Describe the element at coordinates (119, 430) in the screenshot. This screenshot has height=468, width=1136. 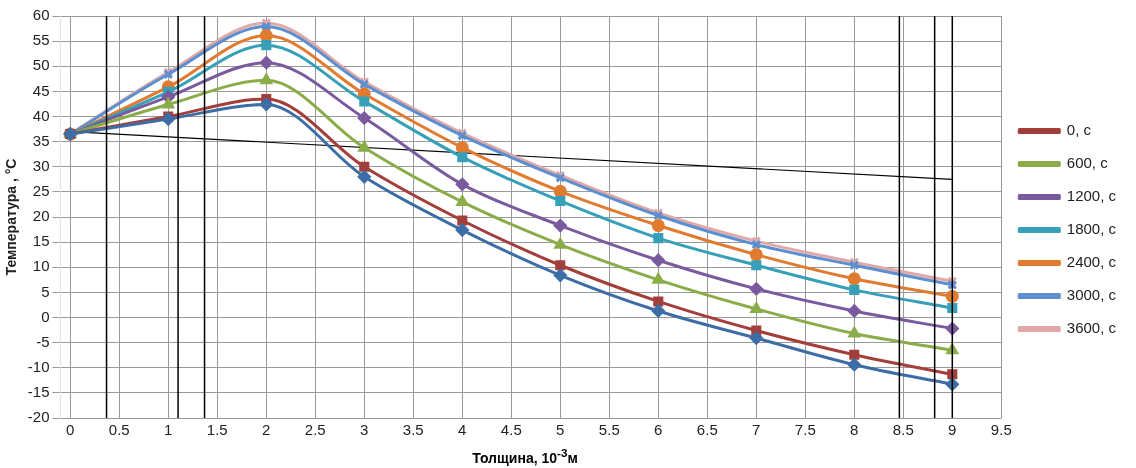
I see `x-tick-label: 0.5` at that location.